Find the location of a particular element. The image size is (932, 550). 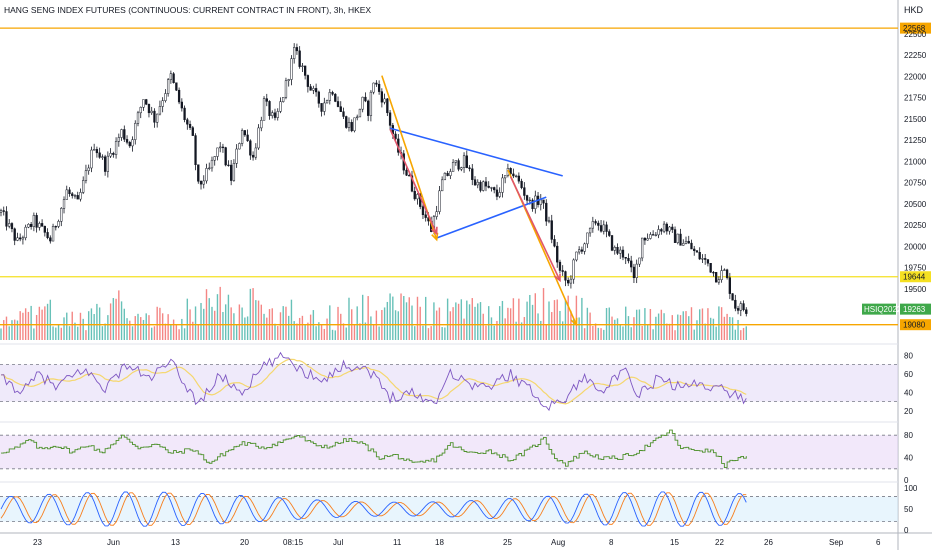

level-tag is located at coordinates (915, 325).